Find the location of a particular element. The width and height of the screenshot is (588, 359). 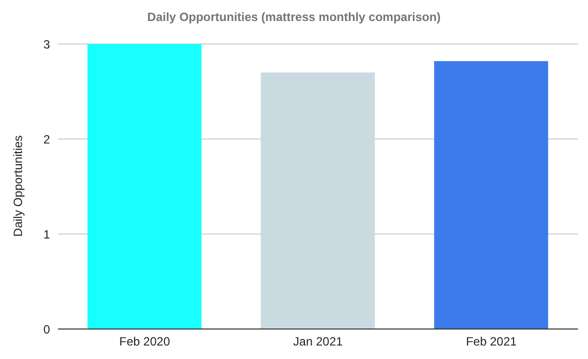

y-axis-title: Daily Opportunities is located at coordinates (18, 186).